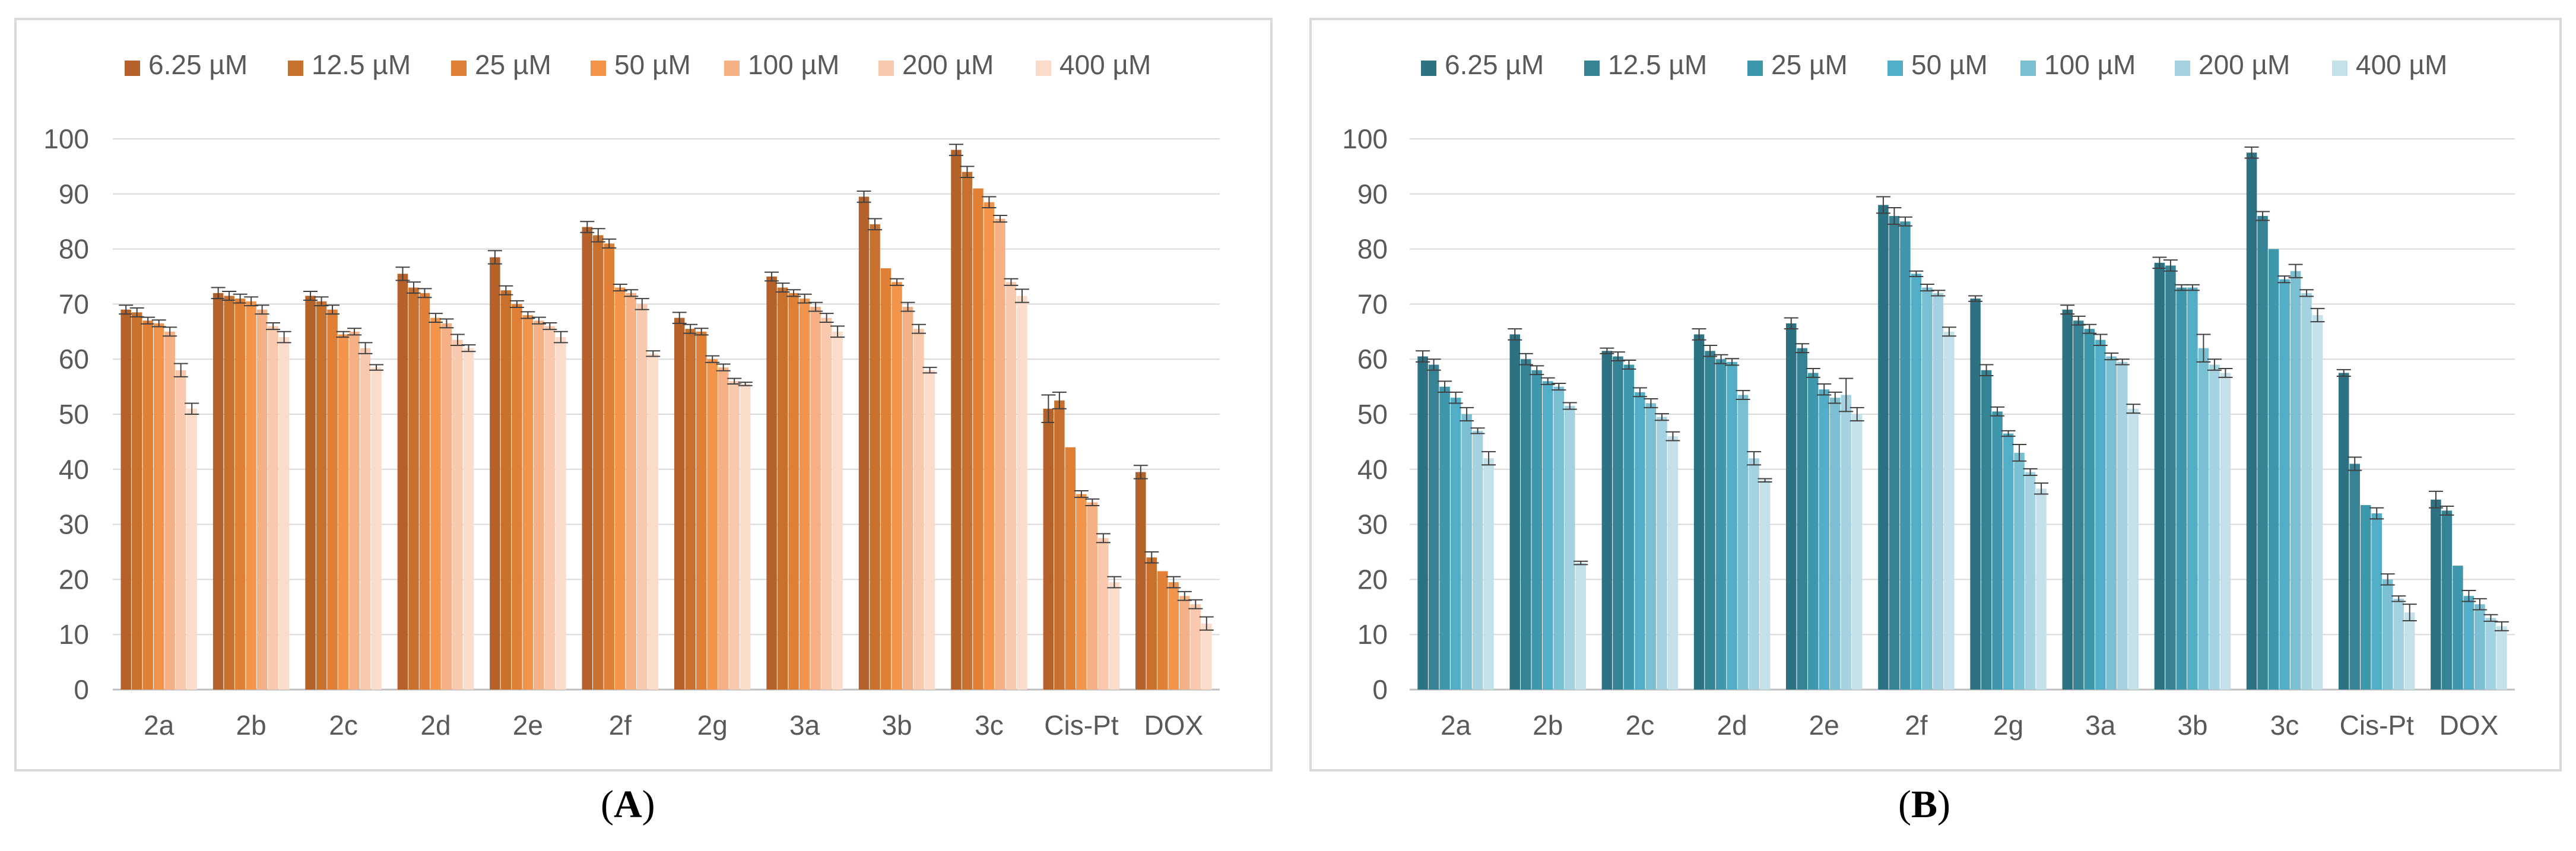  What do you see at coordinates (793, 64) in the screenshot?
I see `chart-a-legend-label: 100 µM` at bounding box center [793, 64].